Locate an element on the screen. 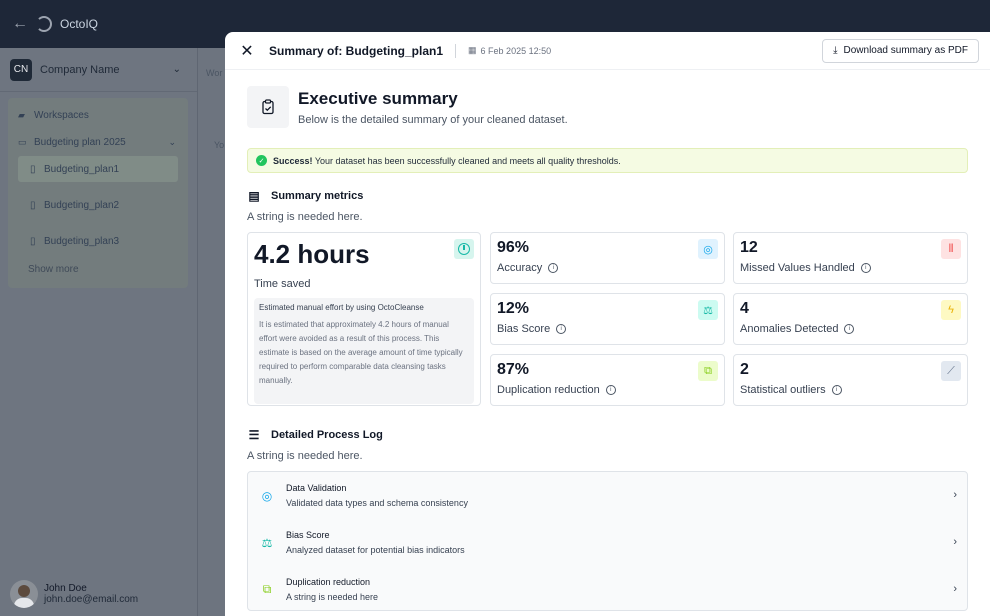 This screenshot has width=990, height=616. metric-value: 12% is located at coordinates (513, 308).